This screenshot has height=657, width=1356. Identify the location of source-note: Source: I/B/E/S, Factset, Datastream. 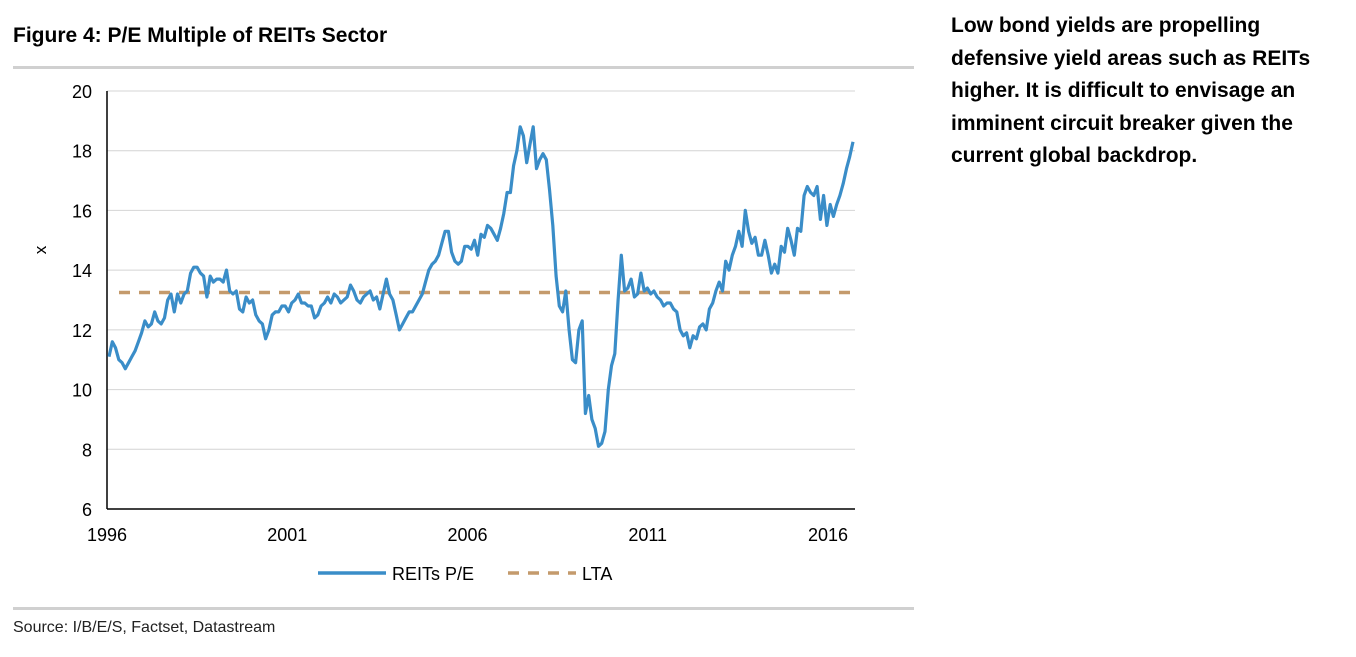
(144, 627).